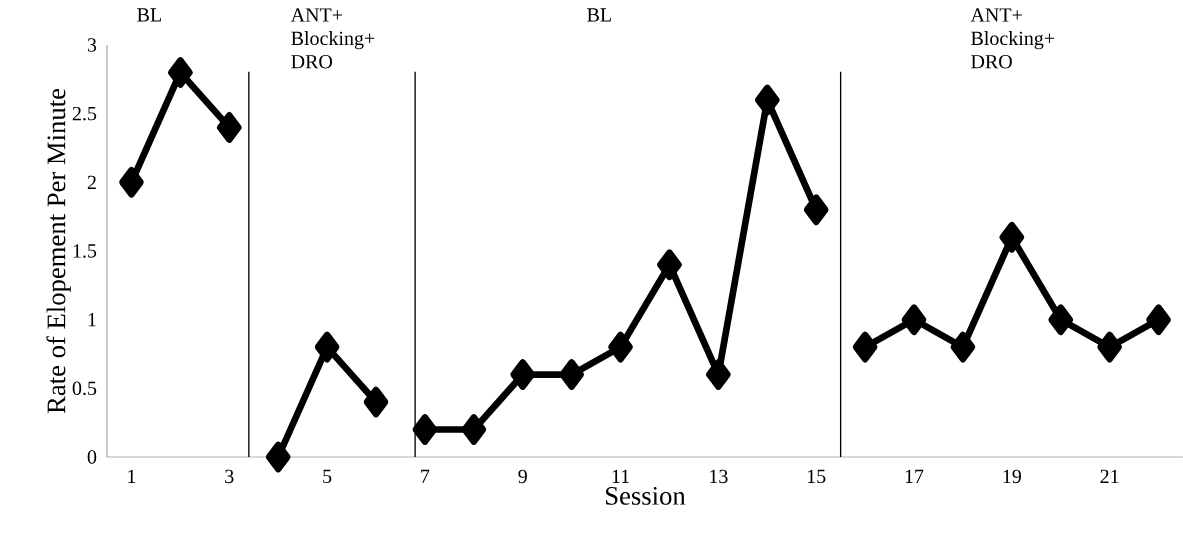 The image size is (1183, 548). Describe the element at coordinates (1109, 476) in the screenshot. I see `x-tick-label: 21` at that location.